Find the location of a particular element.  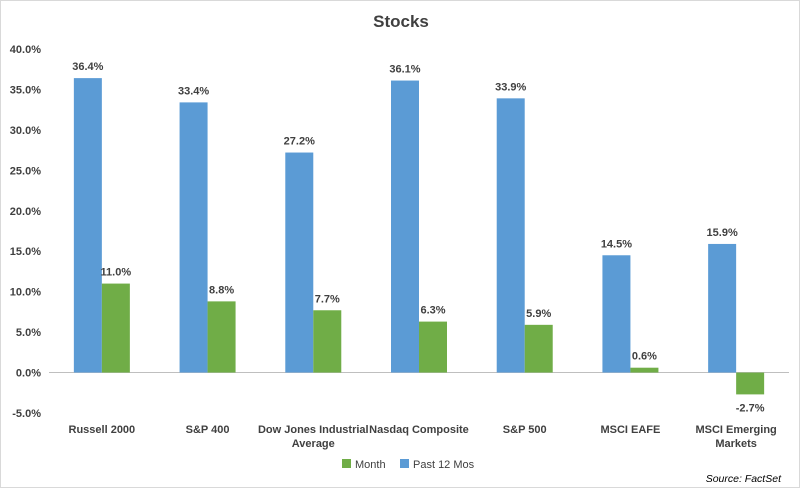

data-label: 36.4% is located at coordinates (87, 67).